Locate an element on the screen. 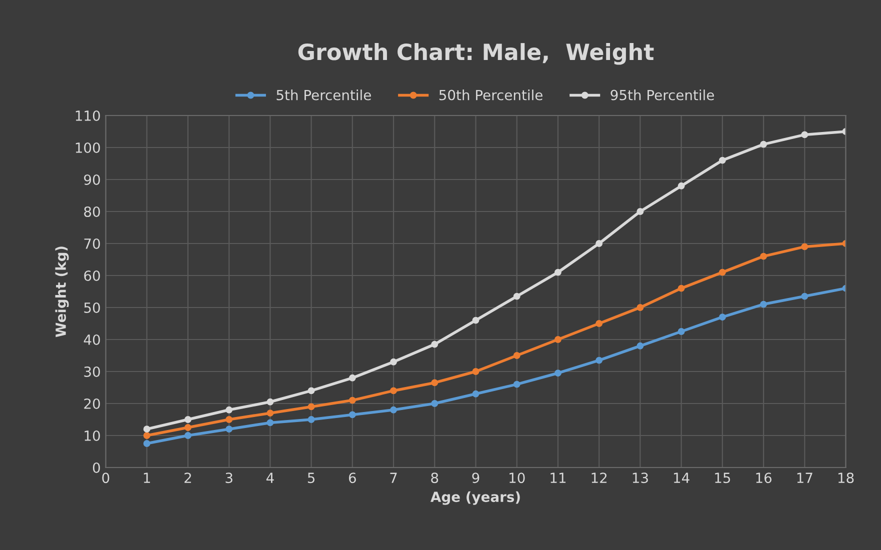 The height and width of the screenshot is (550, 881). x-tick-label: 16 is located at coordinates (764, 478).